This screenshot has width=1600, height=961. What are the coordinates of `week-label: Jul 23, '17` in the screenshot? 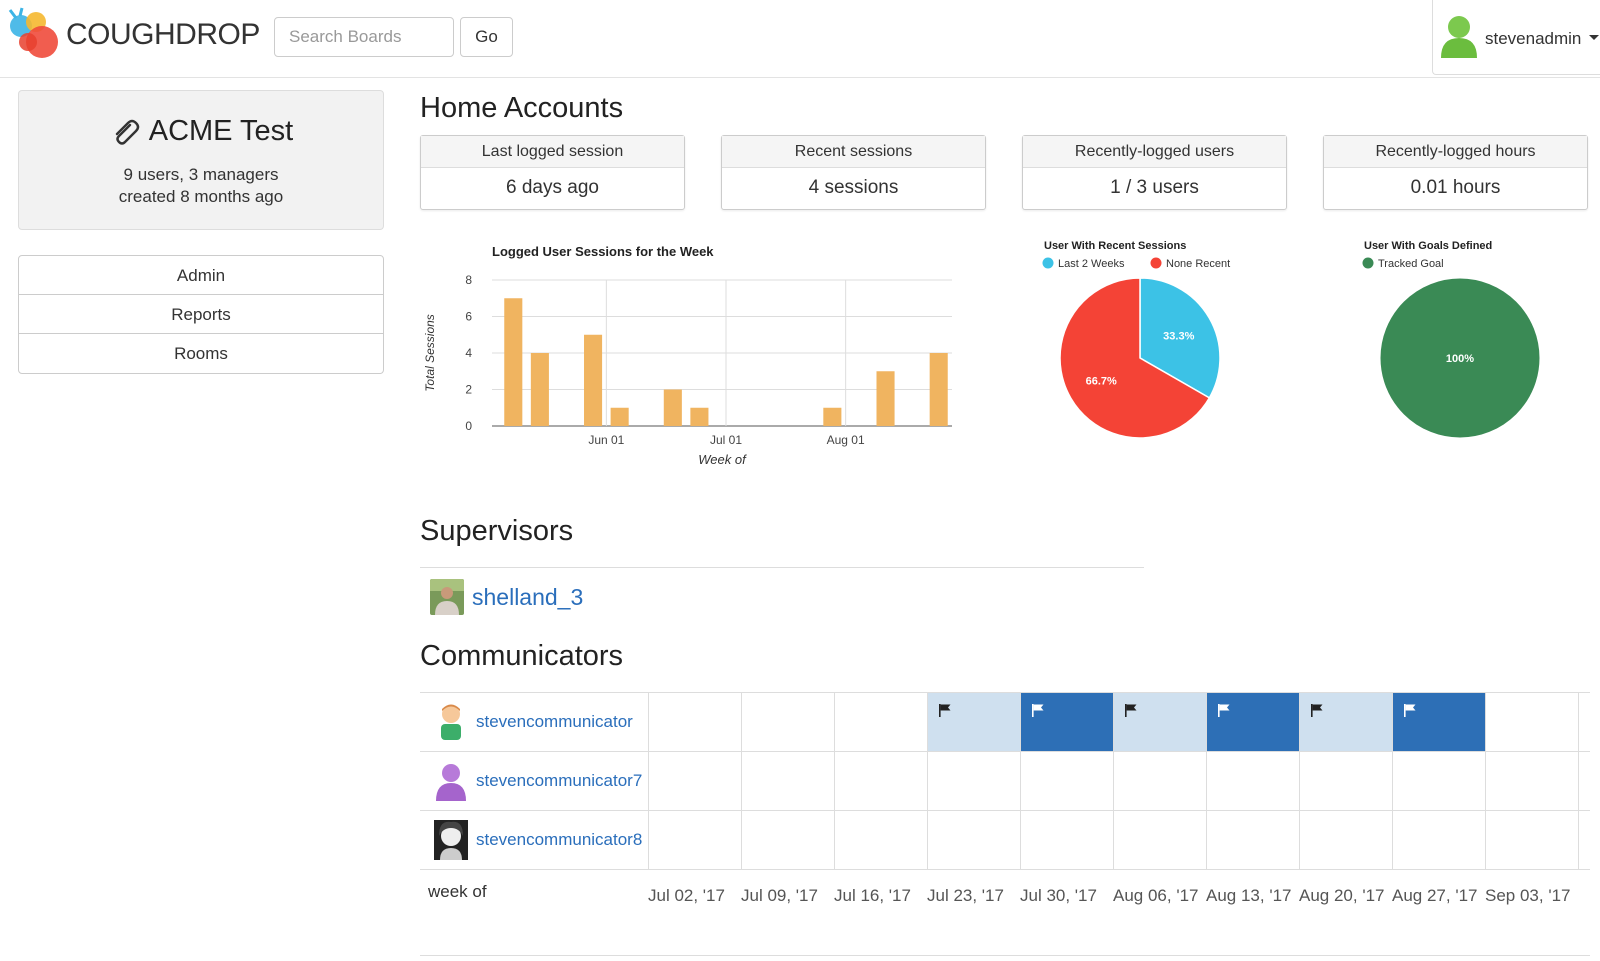 It's located at (965, 895).